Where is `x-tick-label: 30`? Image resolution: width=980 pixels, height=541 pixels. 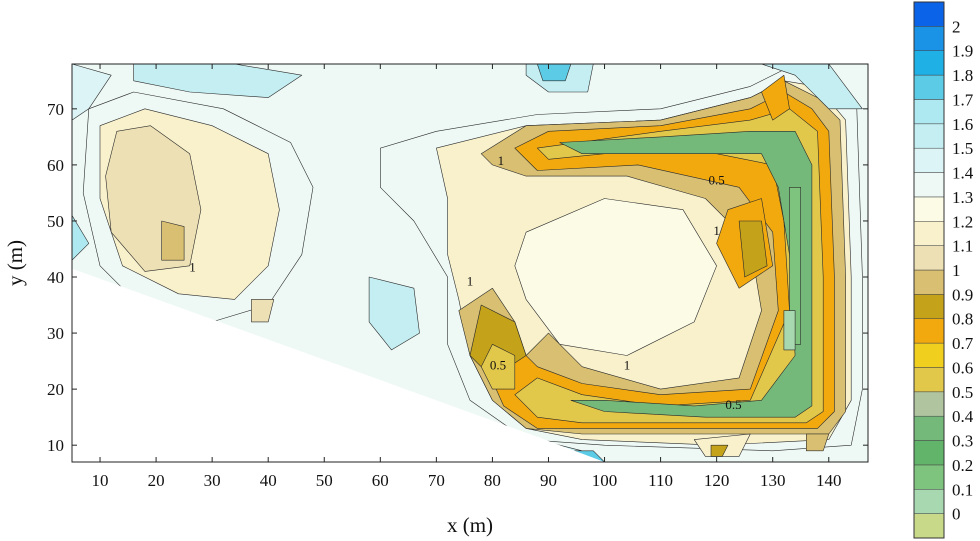
x-tick-label: 30 is located at coordinates (212, 480).